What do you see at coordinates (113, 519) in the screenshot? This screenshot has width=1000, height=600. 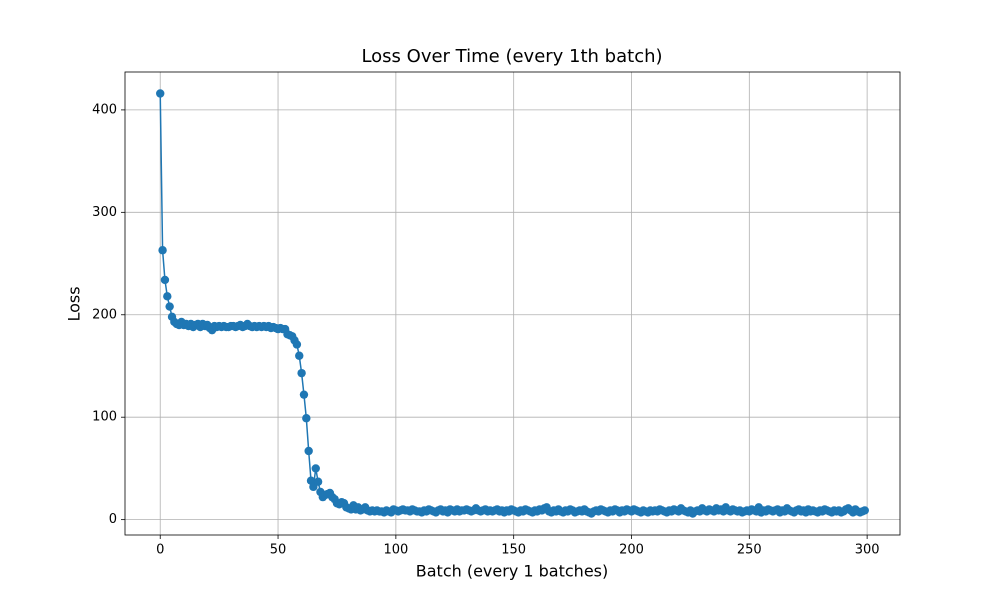 I see `y-tick-label: 0` at bounding box center [113, 519].